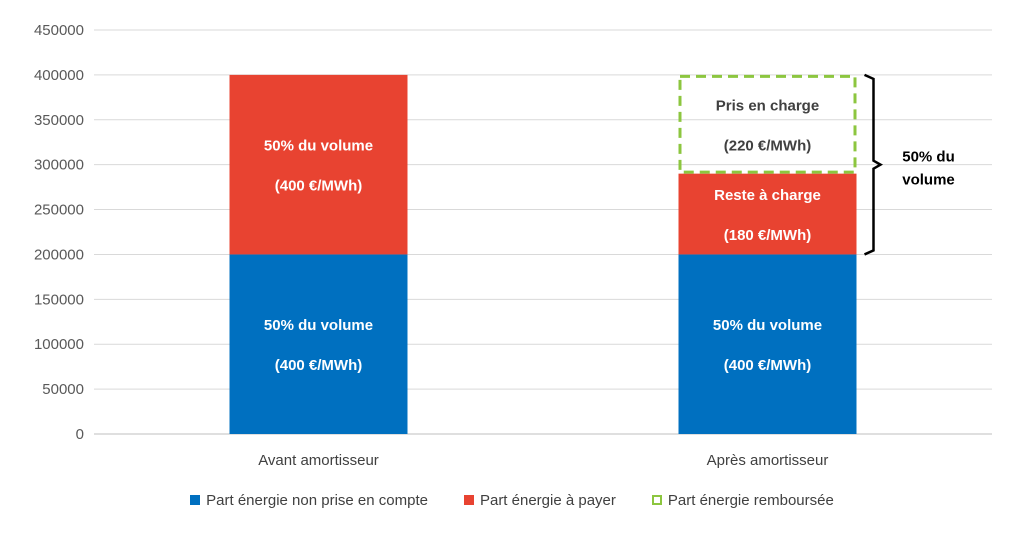  I want to click on y-tick-label: 150000, so click(59, 299).